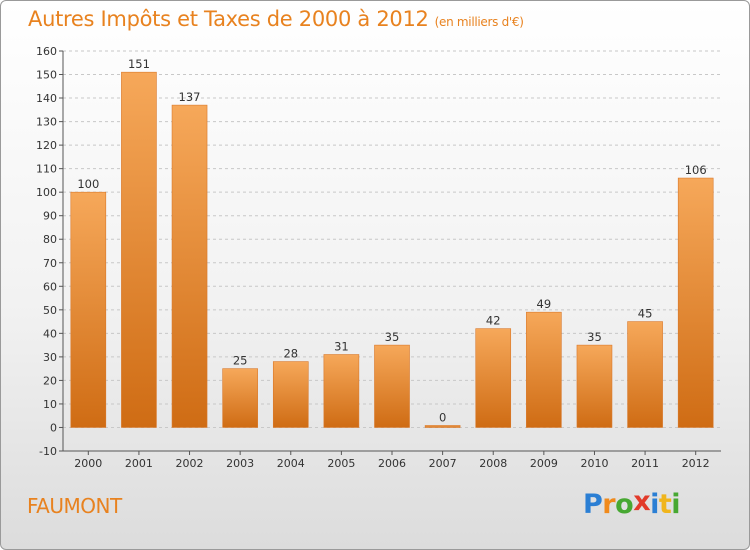 The height and width of the screenshot is (550, 750). I want to click on x-tick-label-2011: 2011, so click(645, 463).